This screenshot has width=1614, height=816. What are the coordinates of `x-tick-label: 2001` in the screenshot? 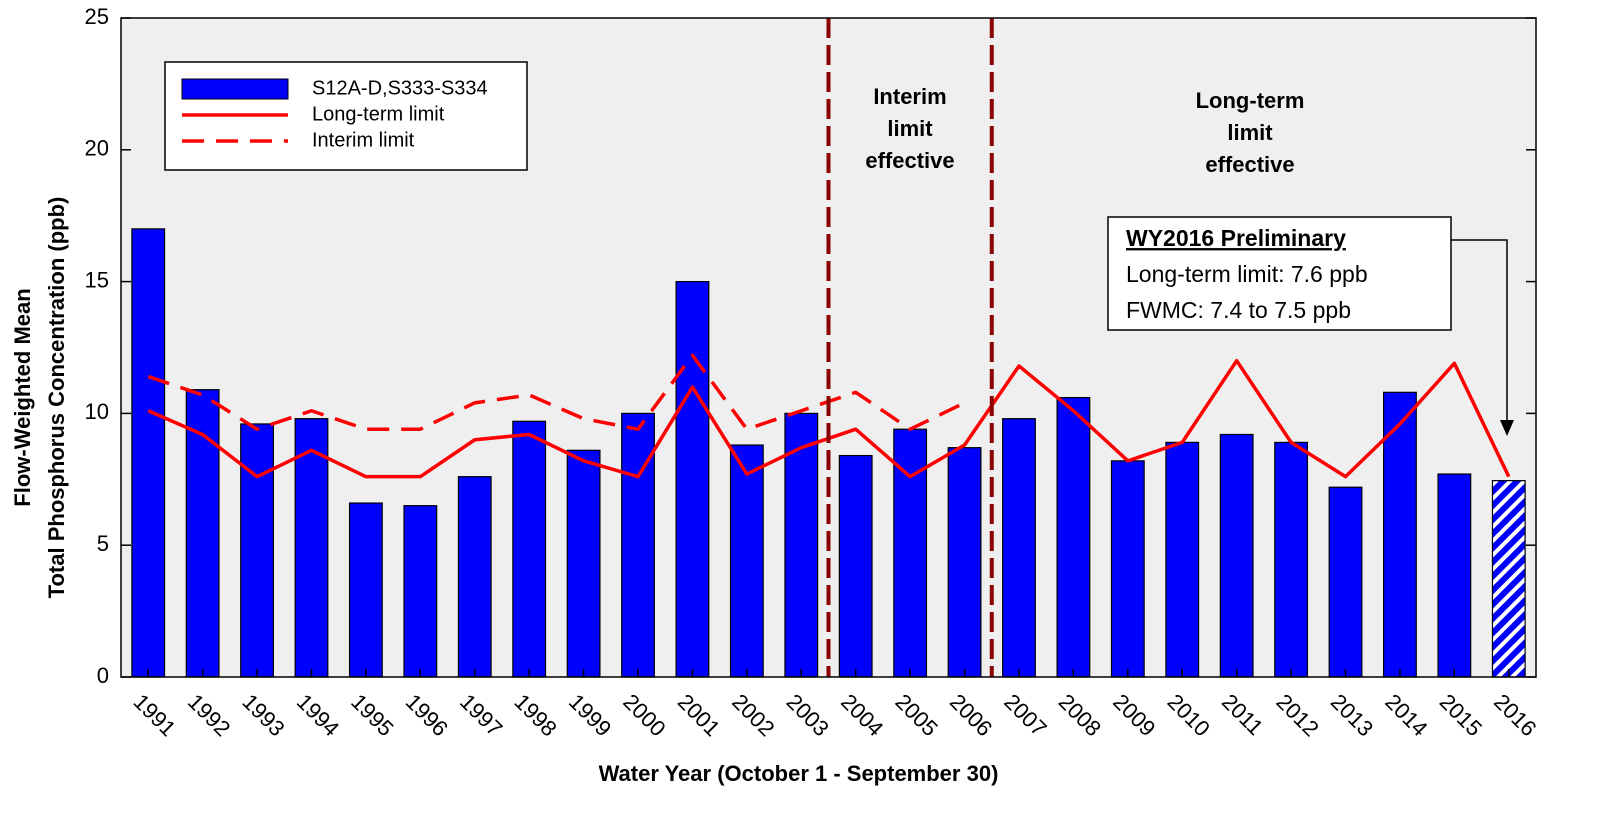 It's located at (699, 715).